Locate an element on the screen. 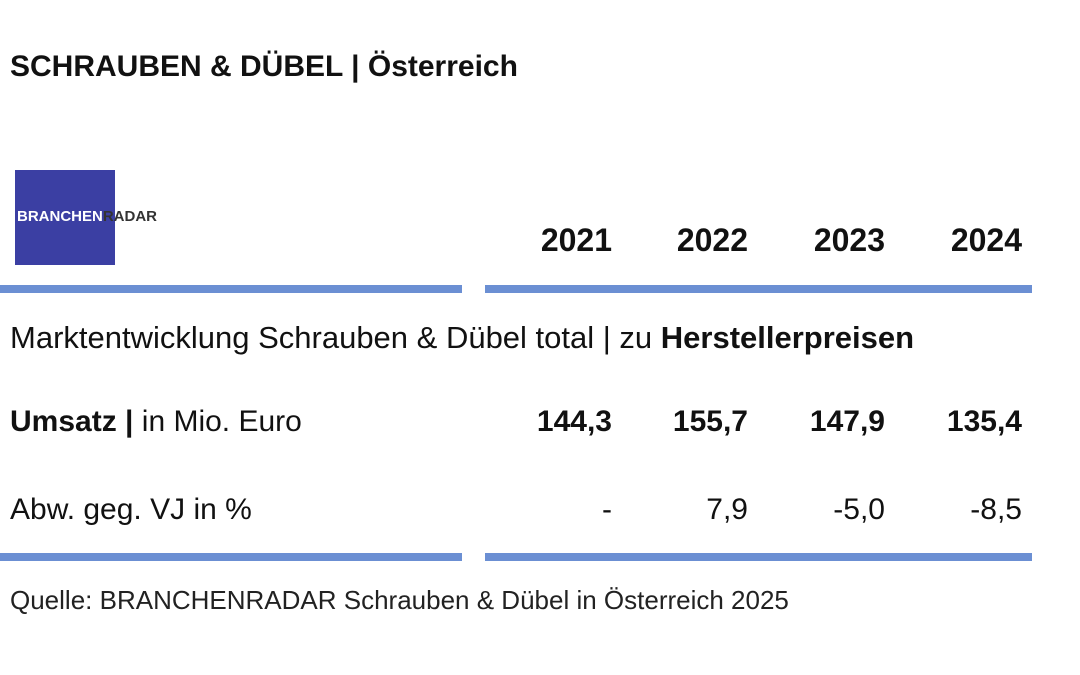  cell: -8,5 is located at coordinates (996, 509).